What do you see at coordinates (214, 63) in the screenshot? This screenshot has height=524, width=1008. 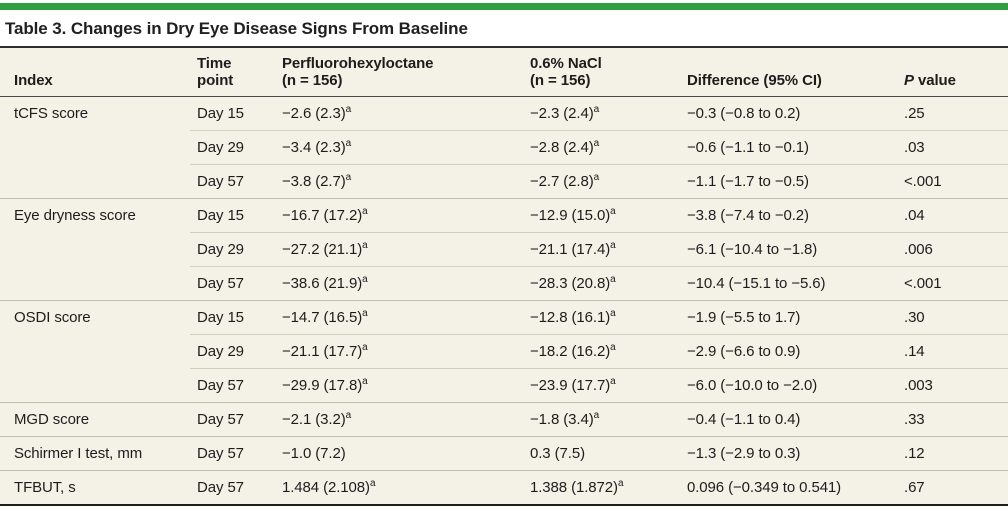 I see `header-time-line1: Time` at bounding box center [214, 63].